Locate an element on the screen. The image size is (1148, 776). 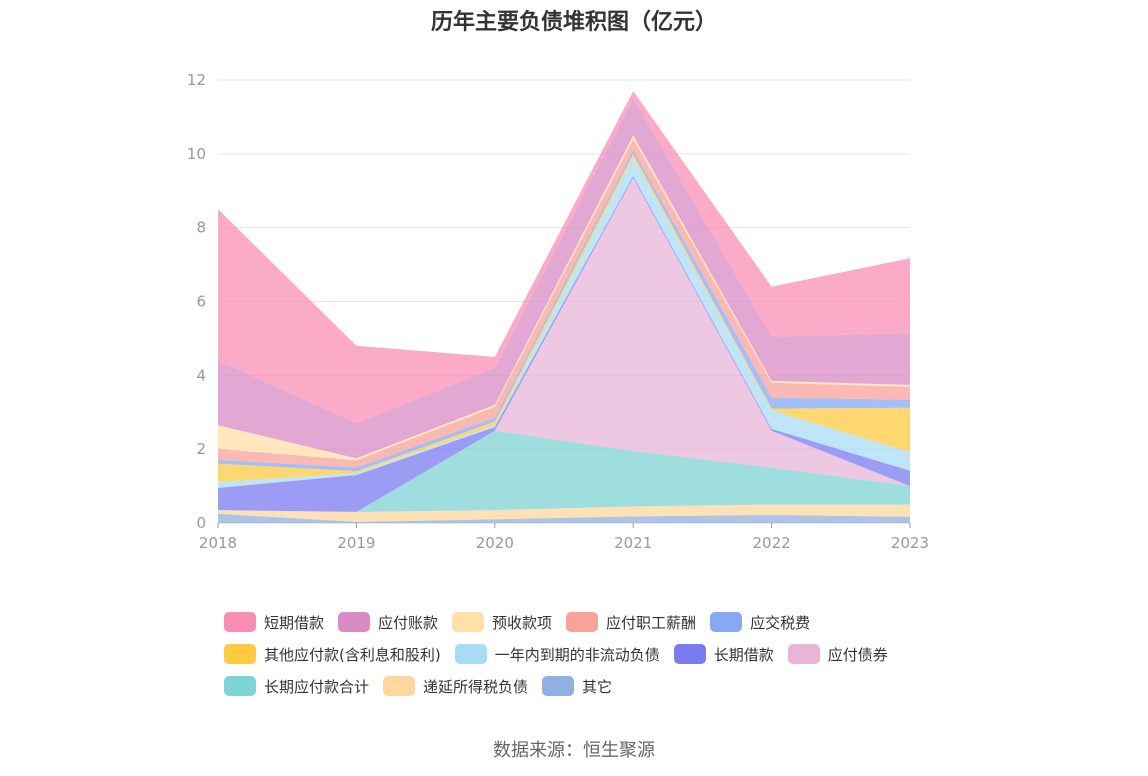
legend-row: 长期应付款合计 递延所得税负债 其它 is located at coordinates (604, 686).